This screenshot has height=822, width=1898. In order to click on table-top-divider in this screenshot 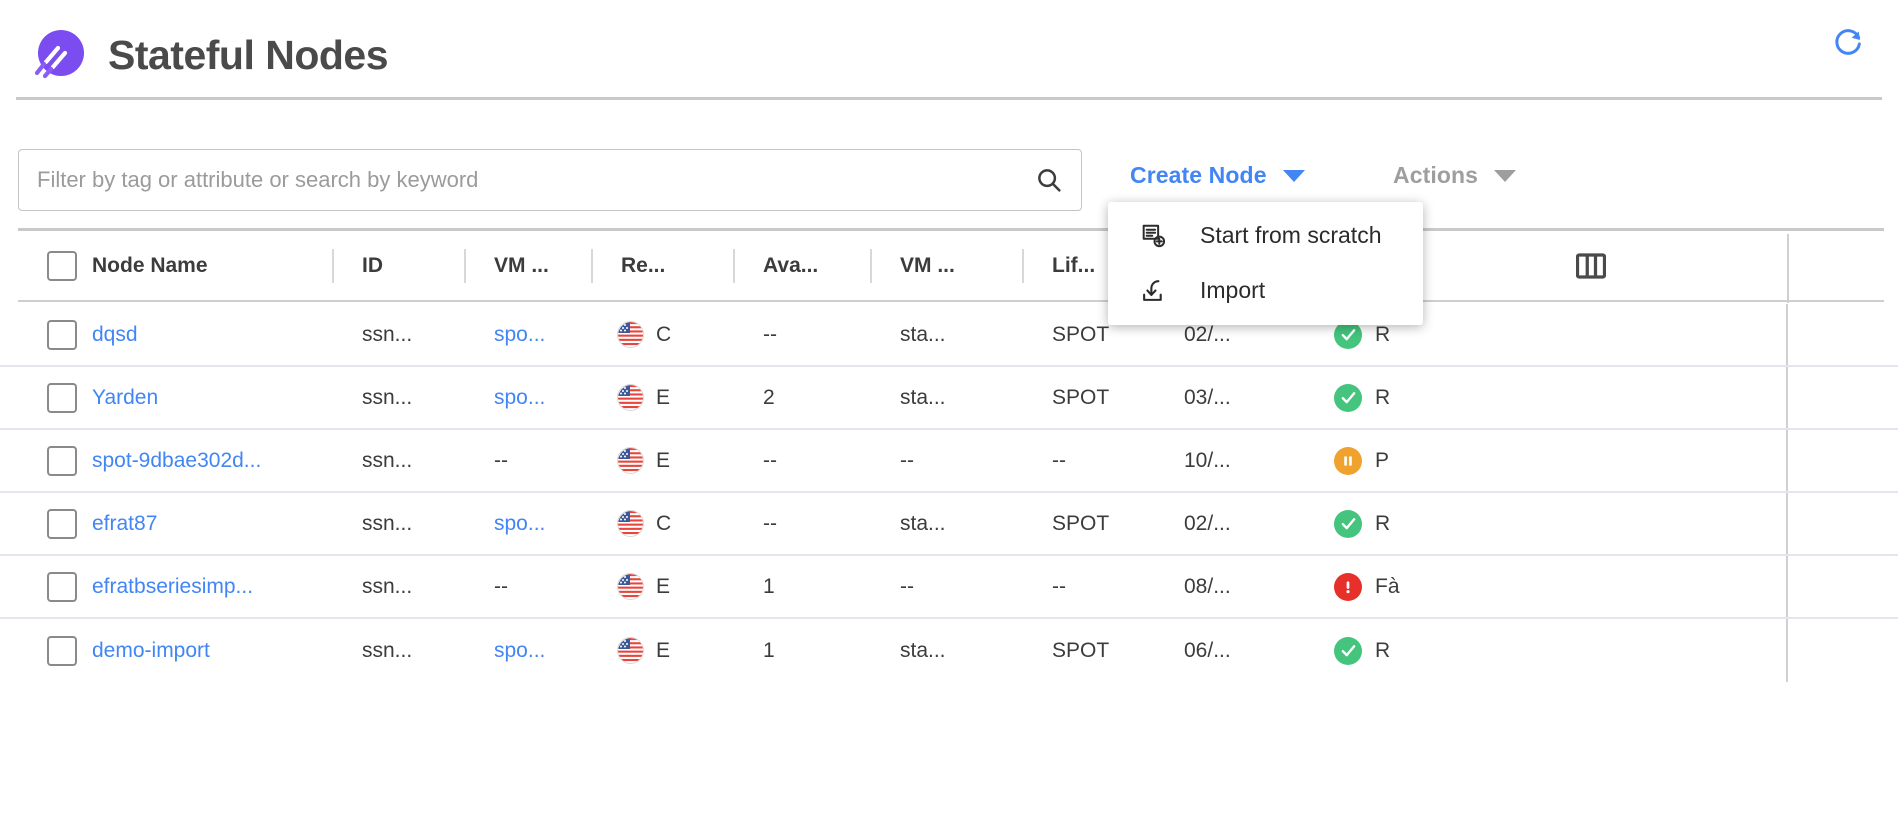, I will do `click(951, 229)`.